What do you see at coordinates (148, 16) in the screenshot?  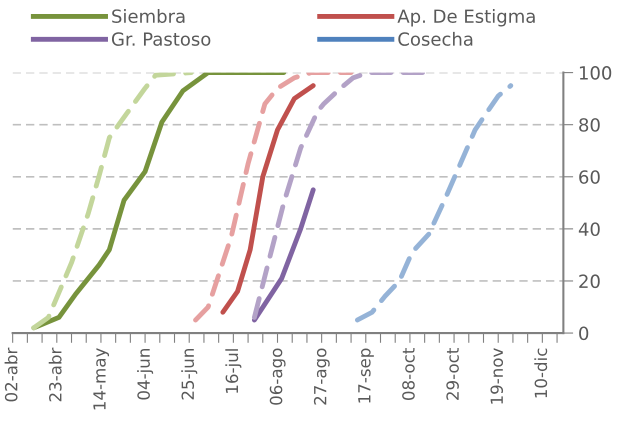 I see `legend-label: Siembra` at bounding box center [148, 16].